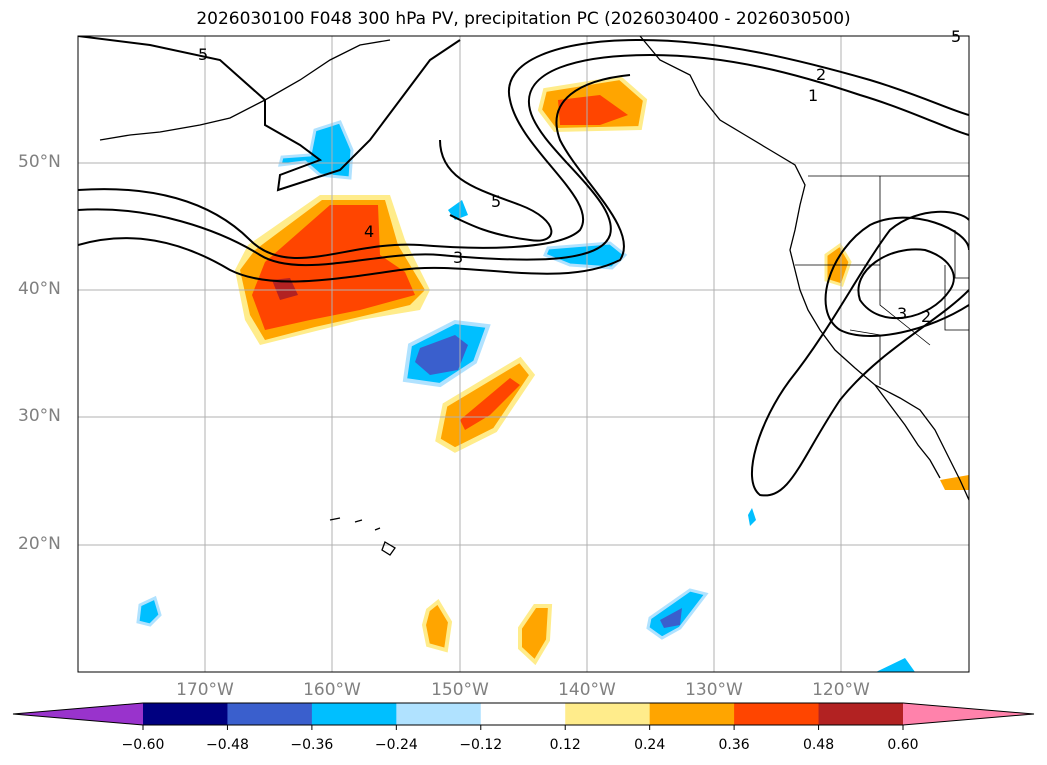 This screenshot has width=1047, height=765. Describe the element at coordinates (396, 745) in the screenshot. I see `colorbar-tick-label: −0.24` at that location.